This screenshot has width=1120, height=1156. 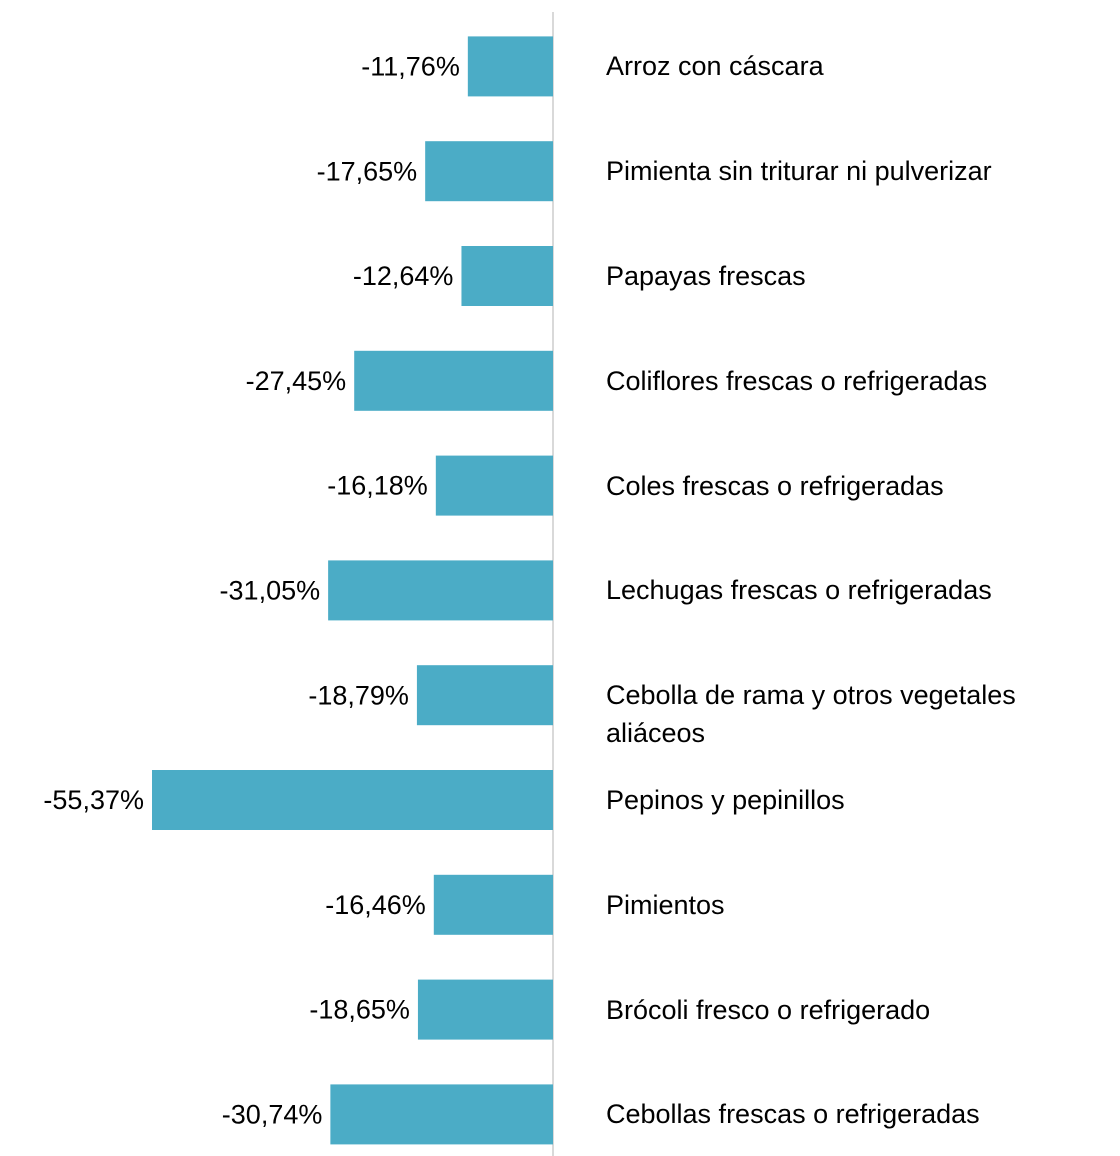 I want to click on category-label: Pimienta sin triturar ni pulverizar, so click(x=799, y=171).